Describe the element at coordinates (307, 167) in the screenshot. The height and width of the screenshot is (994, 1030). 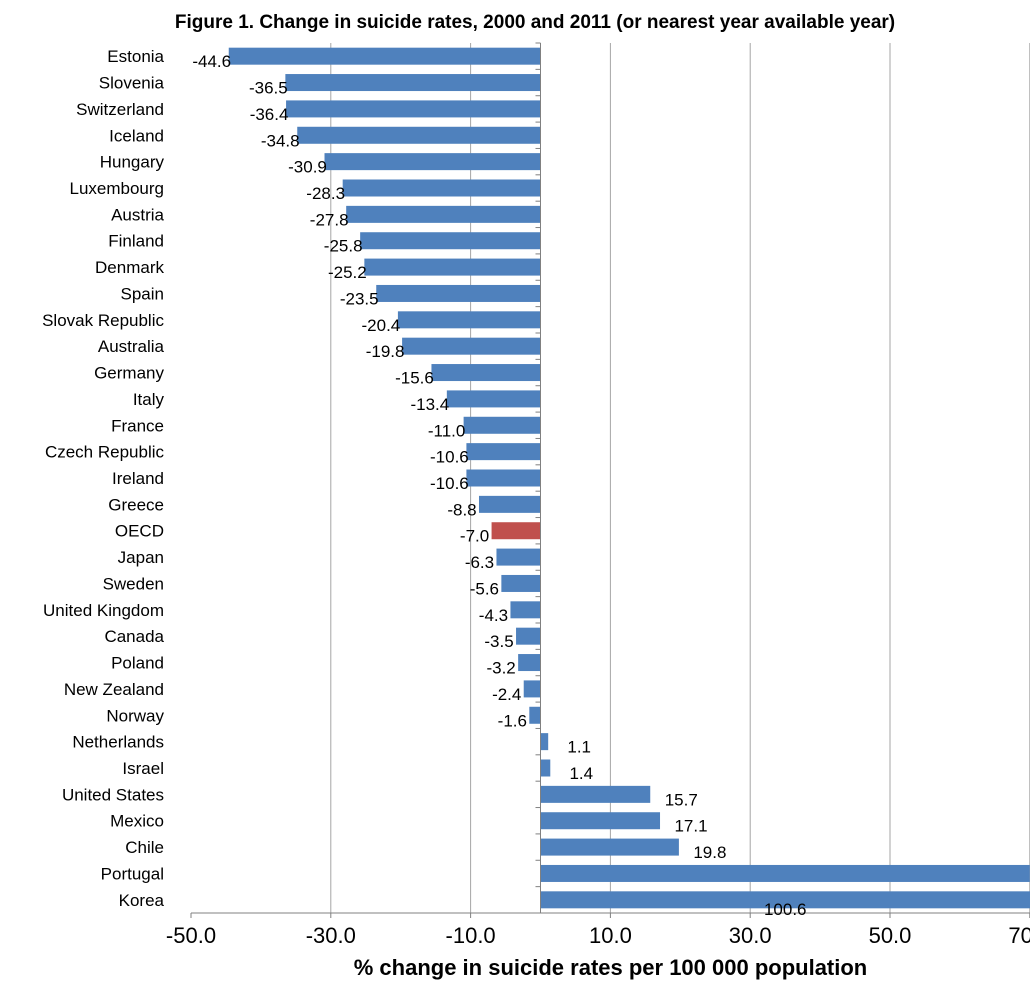
I see `data-label: -30.9` at that location.